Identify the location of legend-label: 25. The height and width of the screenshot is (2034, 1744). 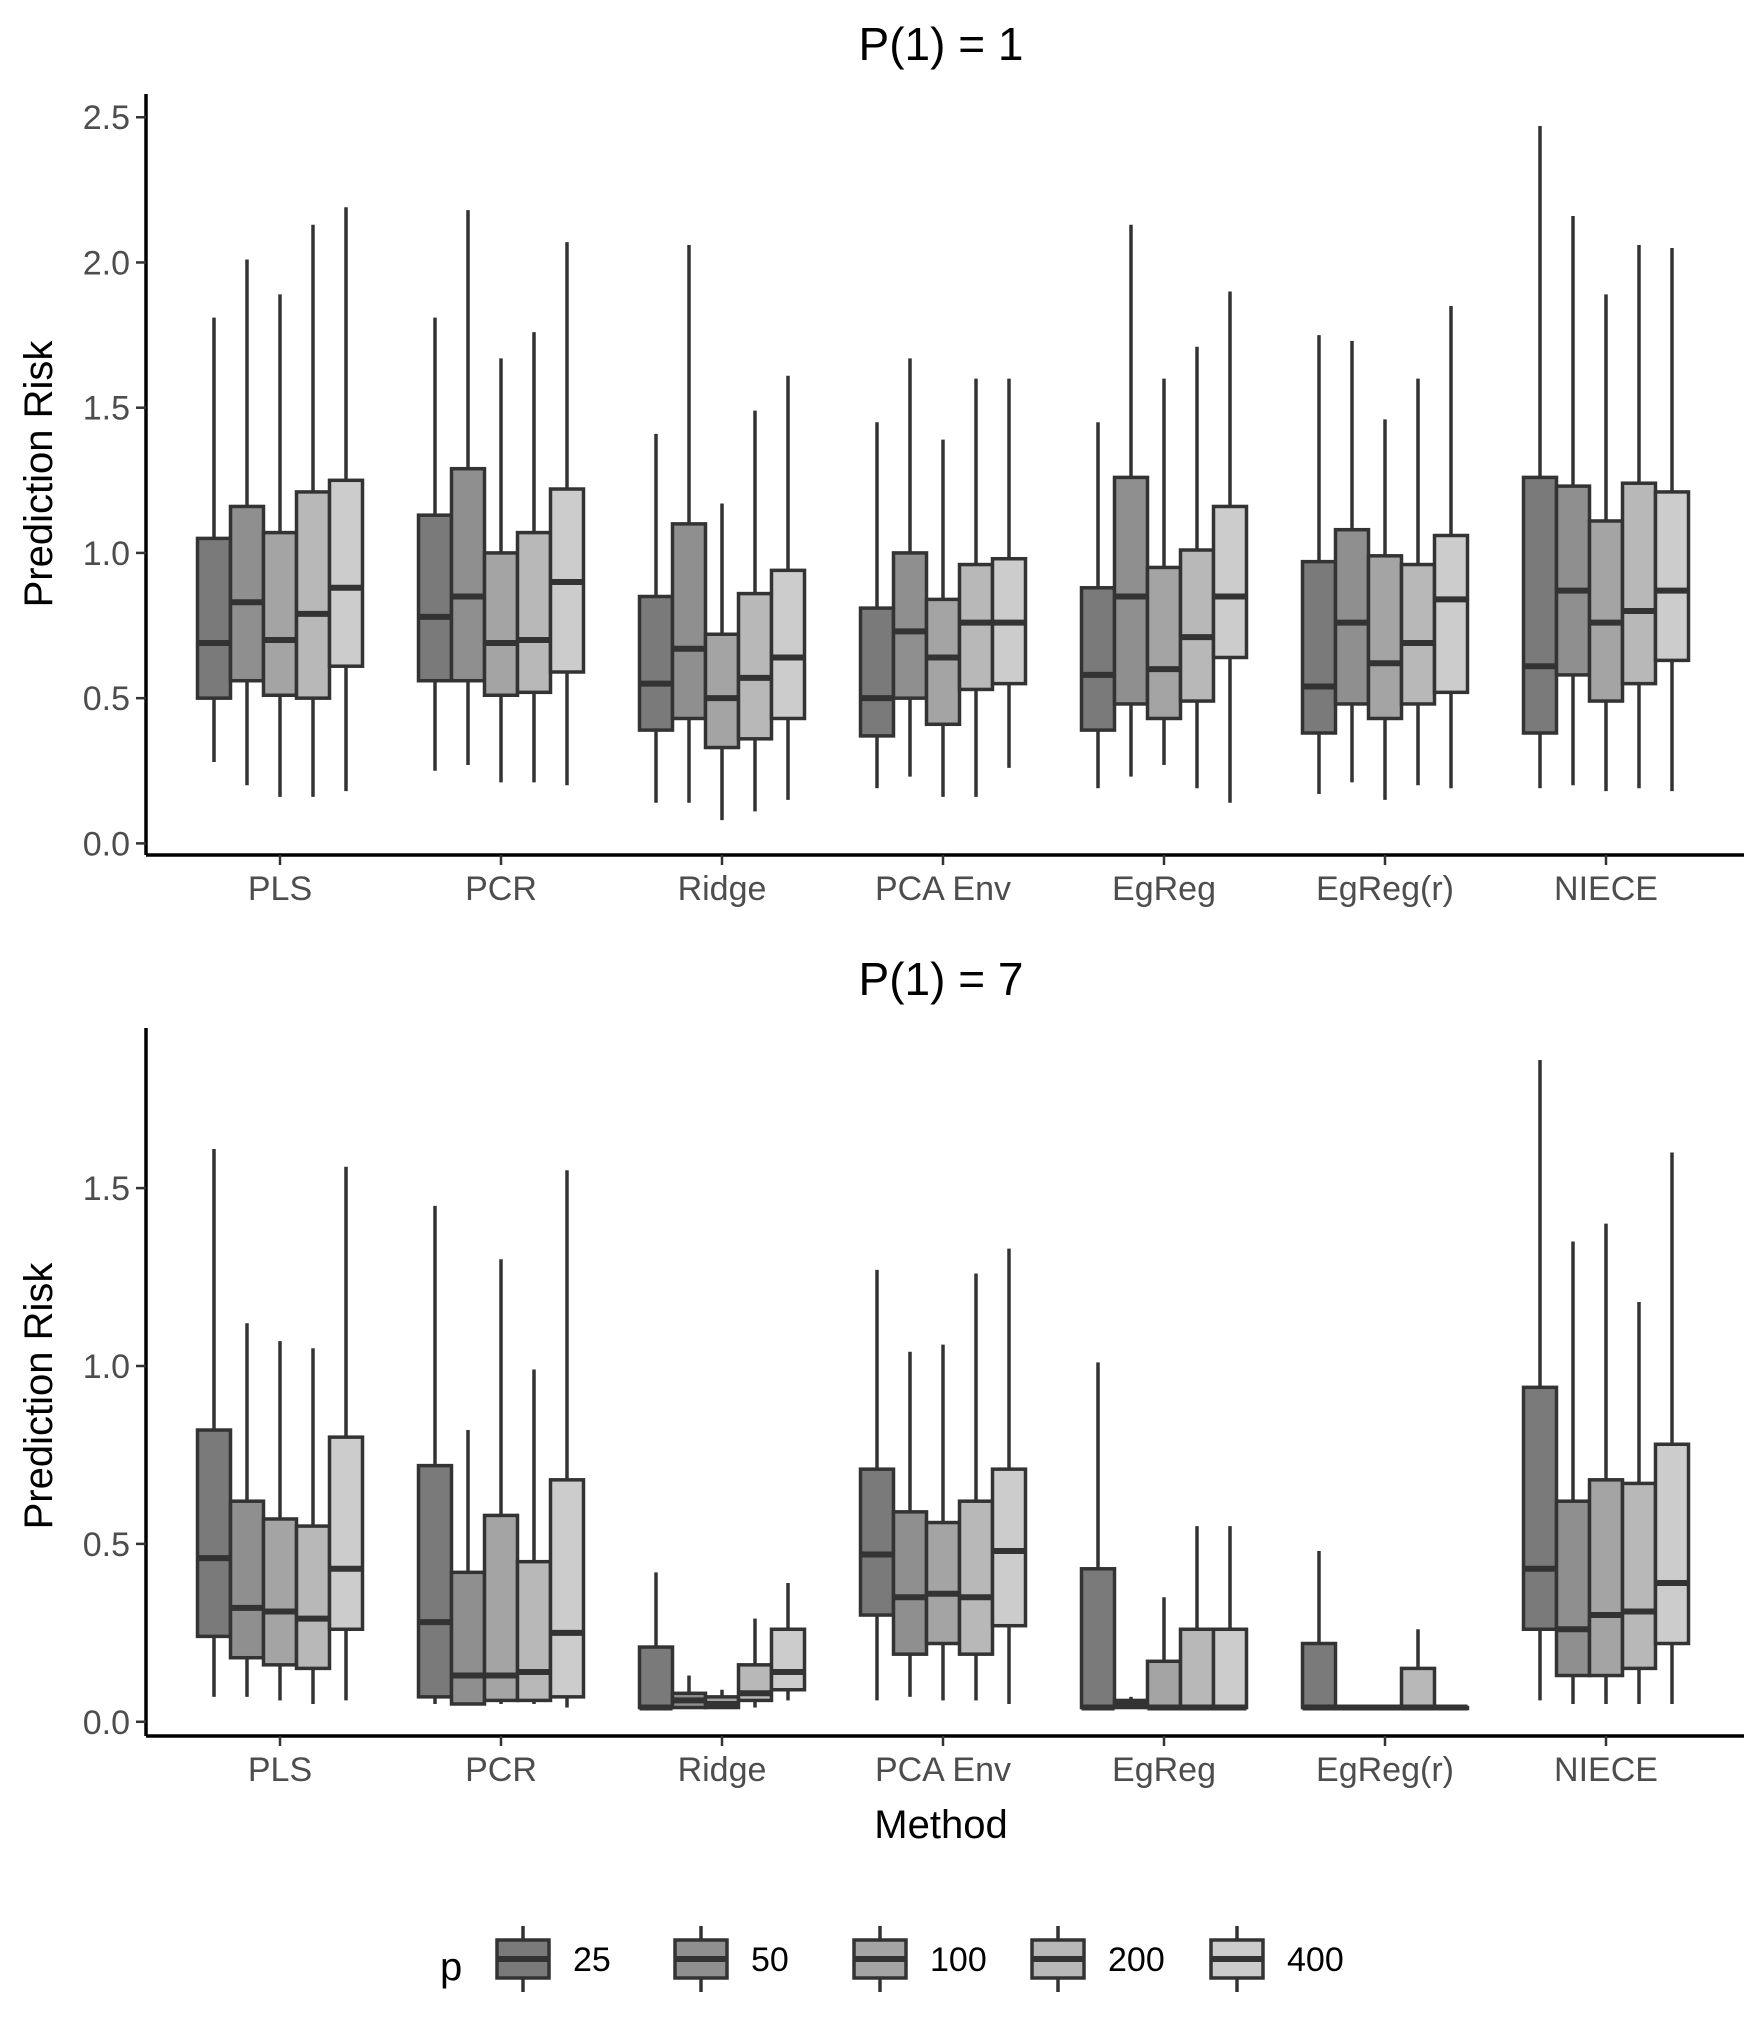
(592, 1960).